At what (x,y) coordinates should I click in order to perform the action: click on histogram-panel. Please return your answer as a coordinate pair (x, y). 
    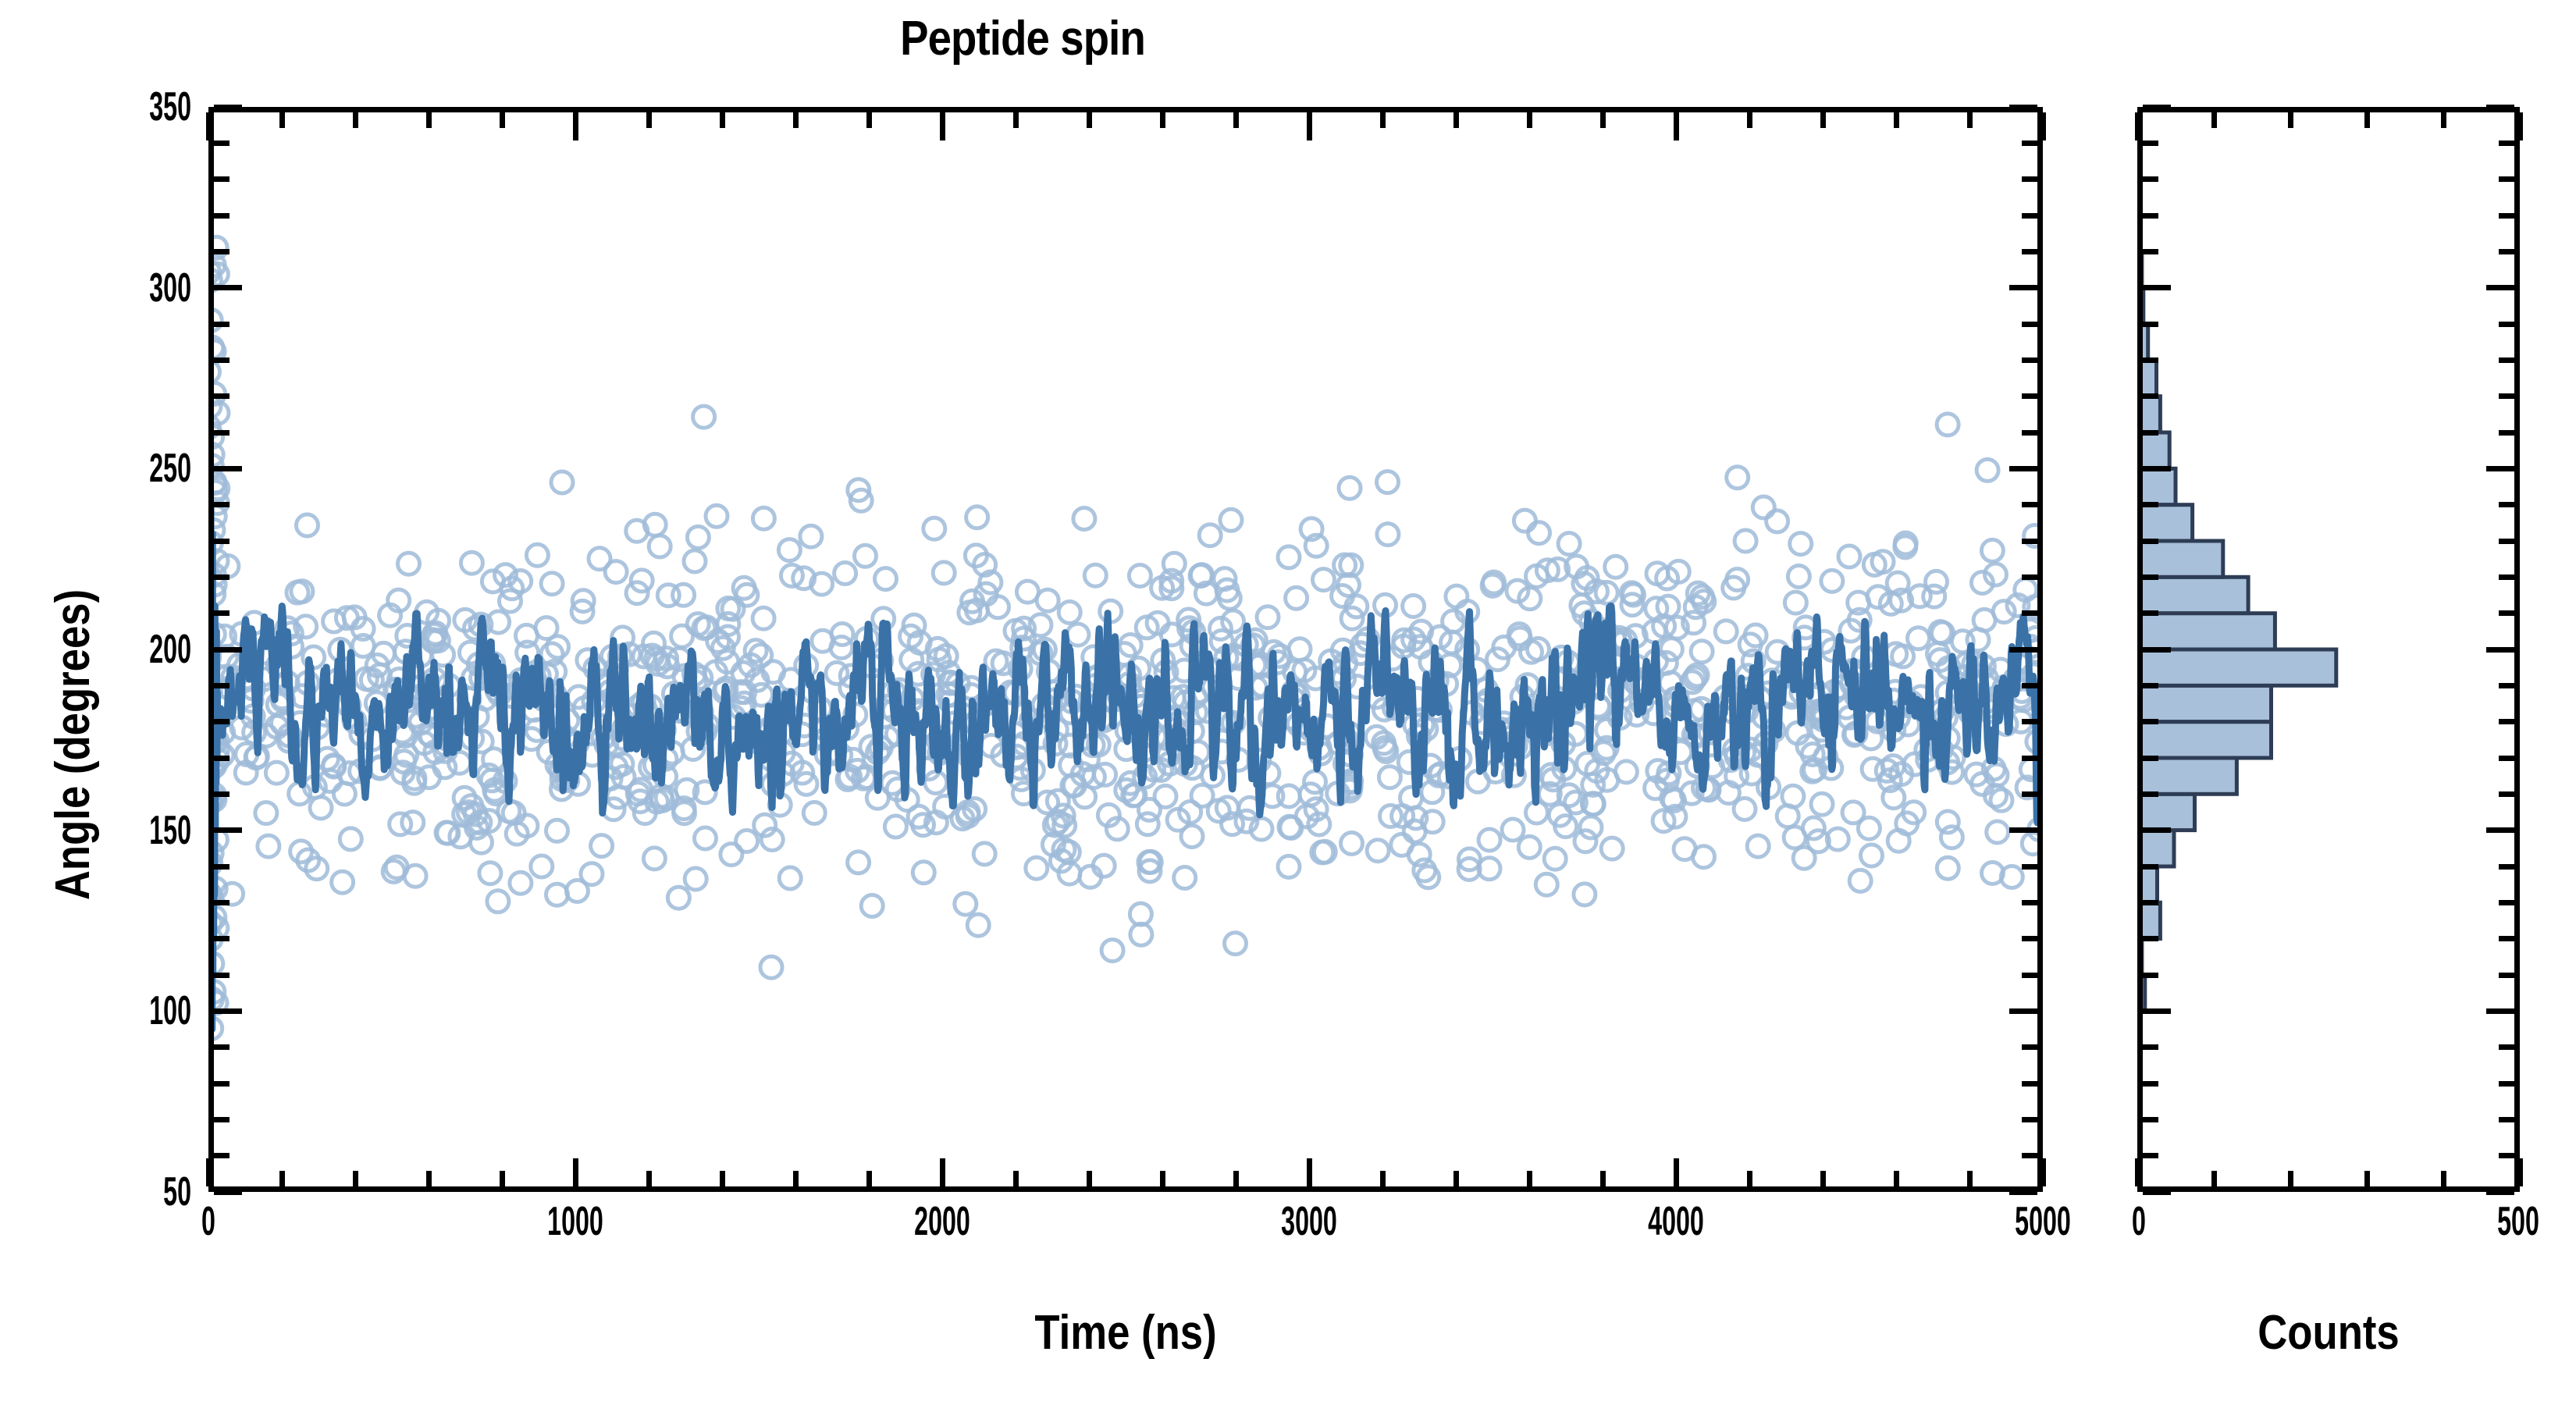
    Looking at the image, I should click on (2328, 649).